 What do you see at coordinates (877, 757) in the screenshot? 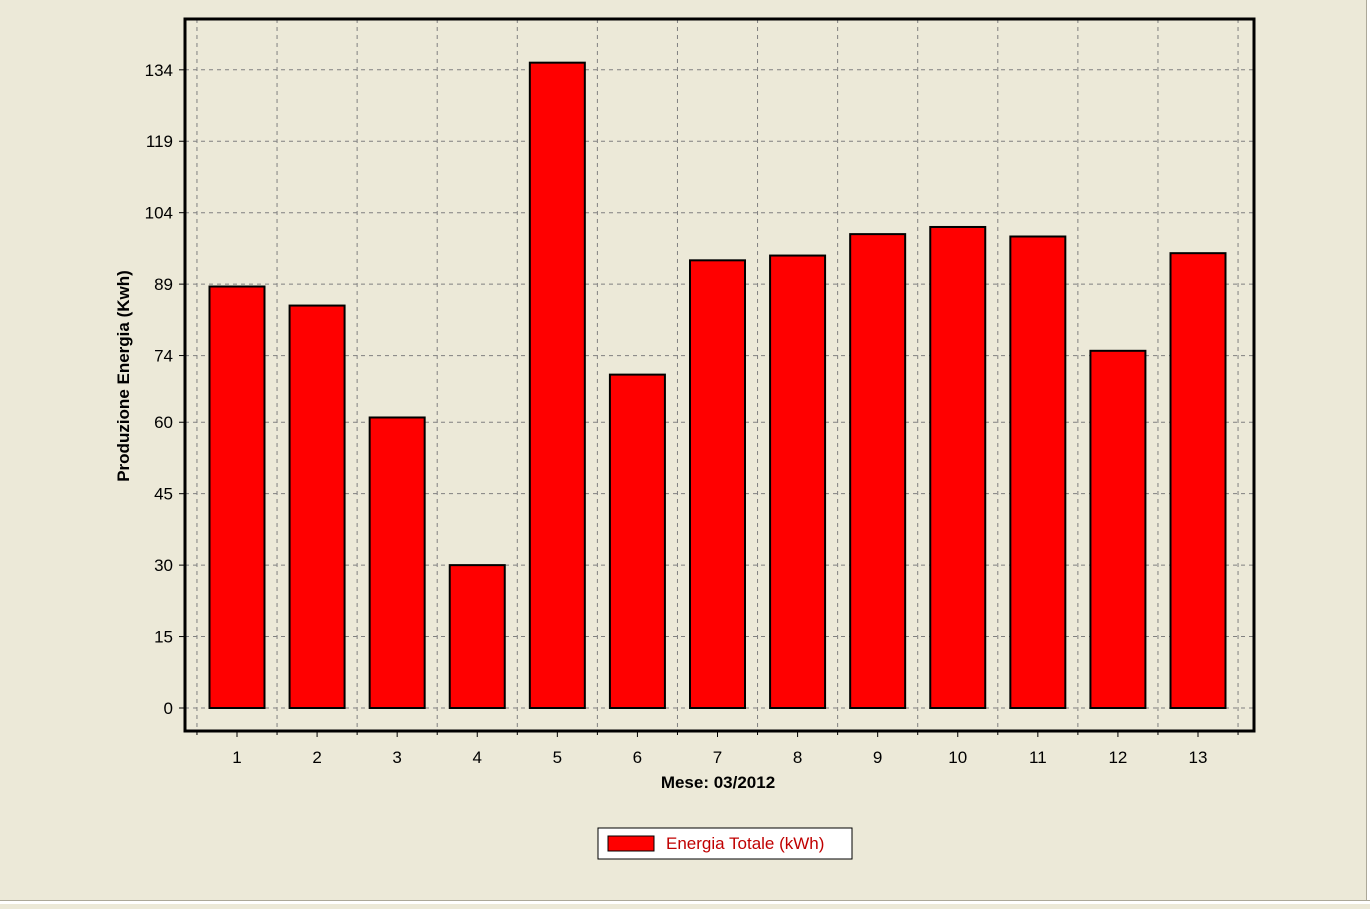
I see `x-tick-label: 9` at bounding box center [877, 757].